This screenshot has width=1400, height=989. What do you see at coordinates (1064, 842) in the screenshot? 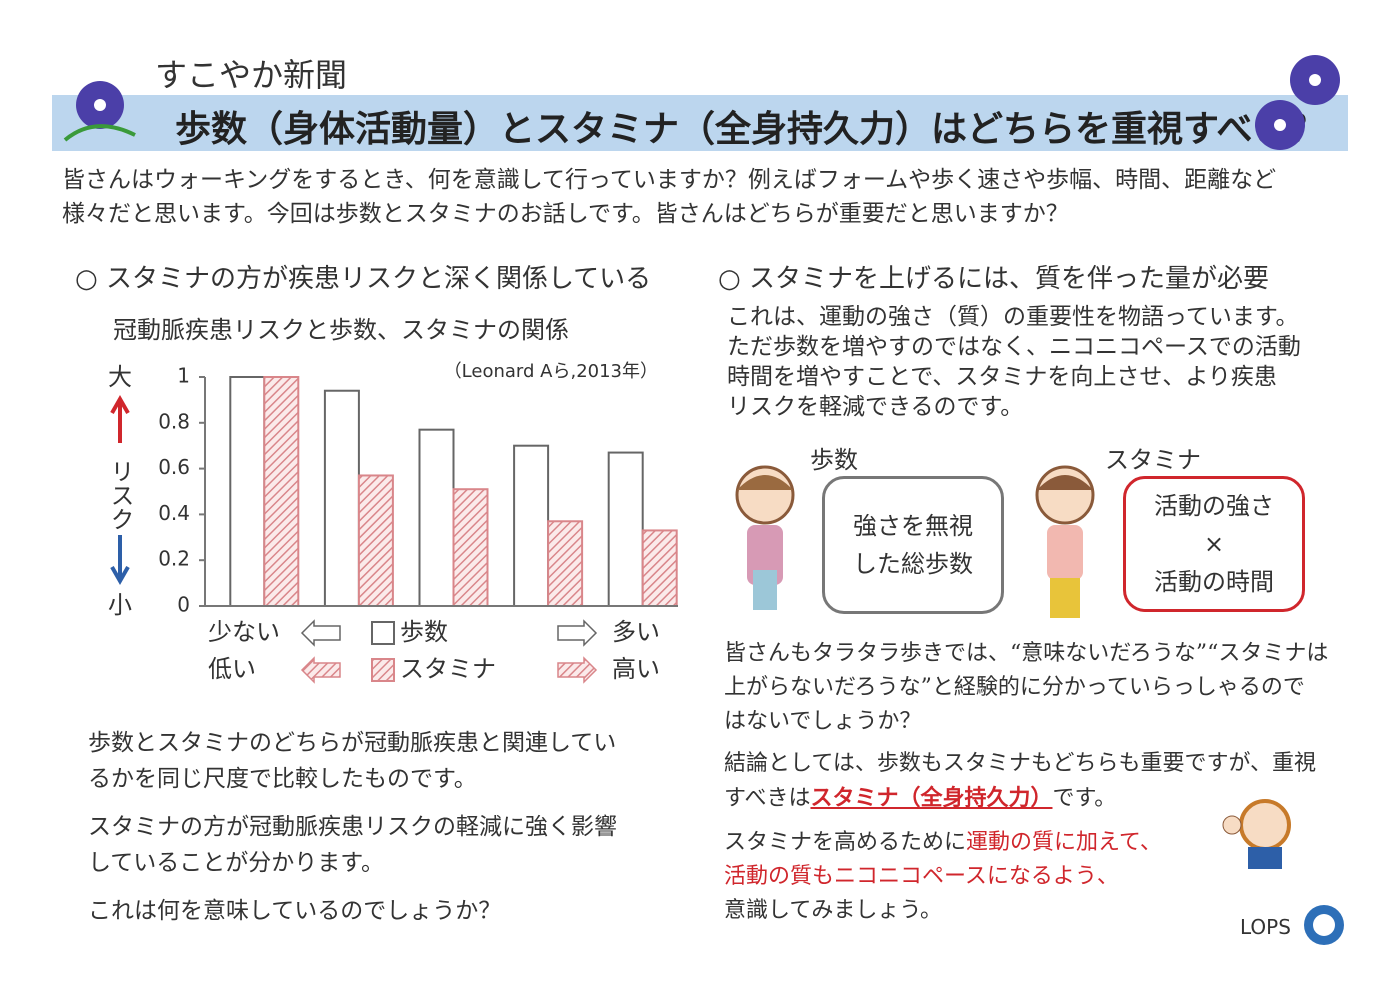
I see `emphasis: 運動の質に加えて、` at bounding box center [1064, 842].